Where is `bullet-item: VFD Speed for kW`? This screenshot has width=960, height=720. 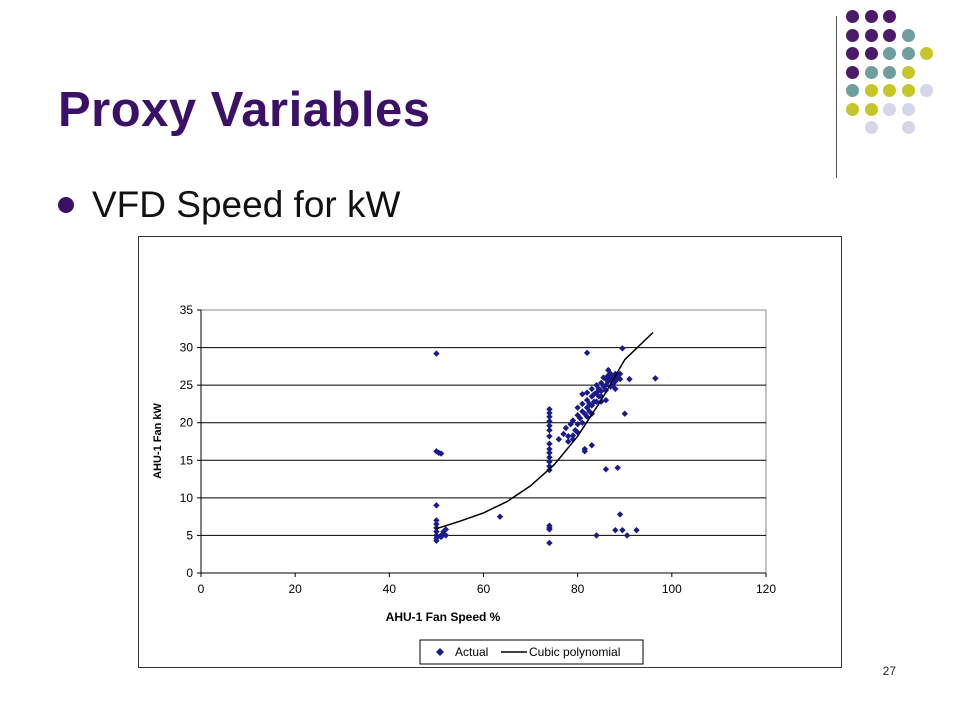
bullet-item: VFD Speed for kW is located at coordinates (229, 205).